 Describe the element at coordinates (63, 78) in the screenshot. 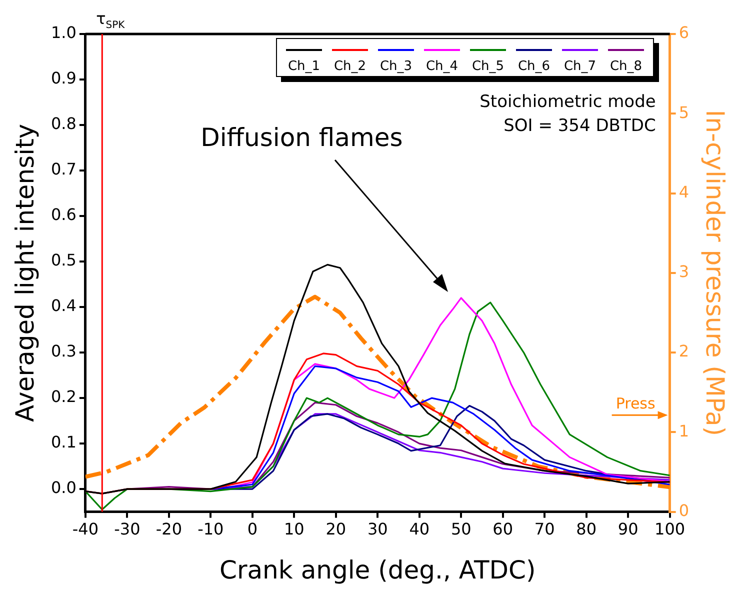

I see `y-tick-label: 0.9` at that location.